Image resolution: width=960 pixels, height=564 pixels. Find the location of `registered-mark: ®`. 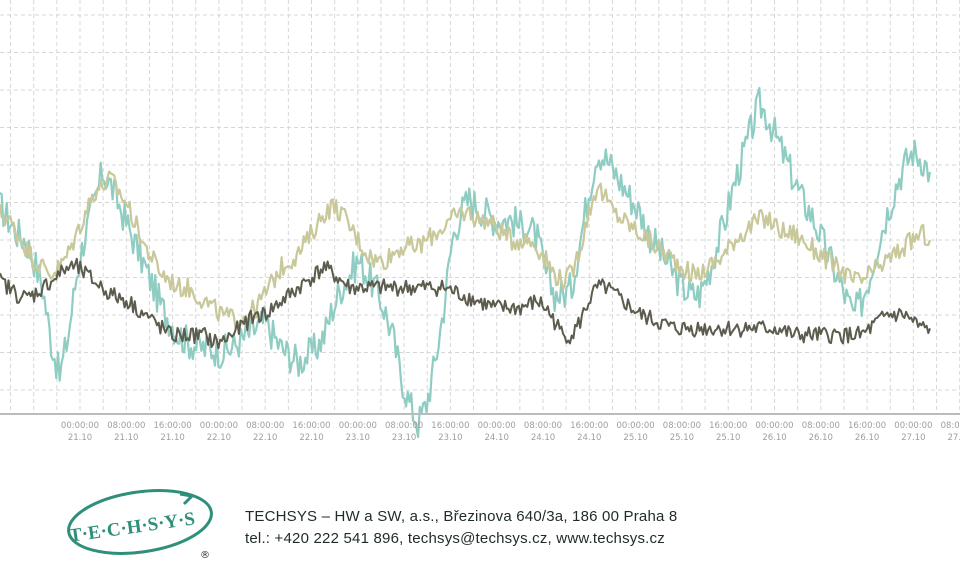

registered-mark: ® is located at coordinates (205, 555).